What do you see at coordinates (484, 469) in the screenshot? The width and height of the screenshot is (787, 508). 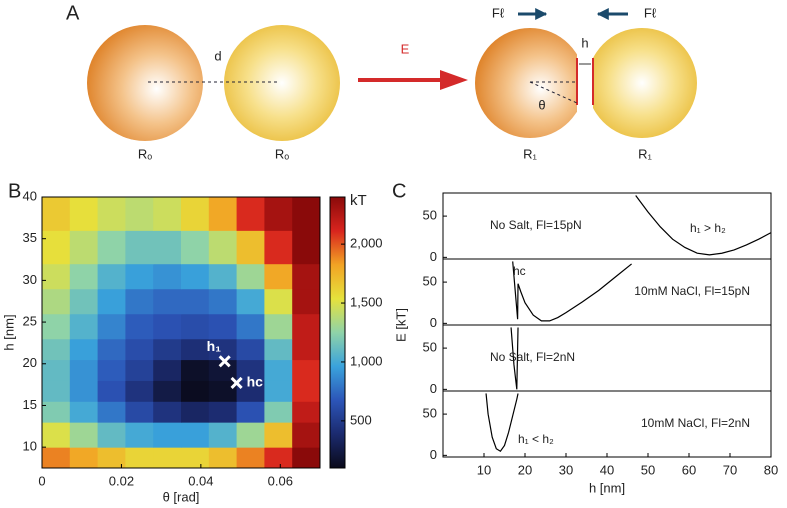 I see `x-tick-label: 10` at bounding box center [484, 469].